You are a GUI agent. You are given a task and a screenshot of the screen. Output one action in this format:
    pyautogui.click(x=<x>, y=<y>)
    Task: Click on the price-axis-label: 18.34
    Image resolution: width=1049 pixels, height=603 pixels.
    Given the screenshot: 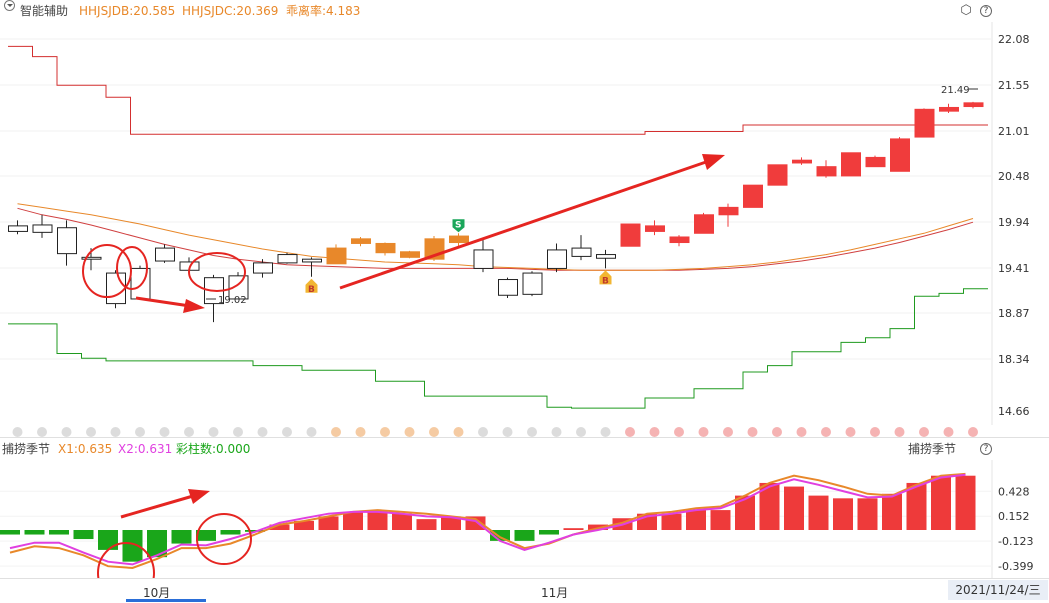 What is the action you would take?
    pyautogui.click(x=1014, y=359)
    